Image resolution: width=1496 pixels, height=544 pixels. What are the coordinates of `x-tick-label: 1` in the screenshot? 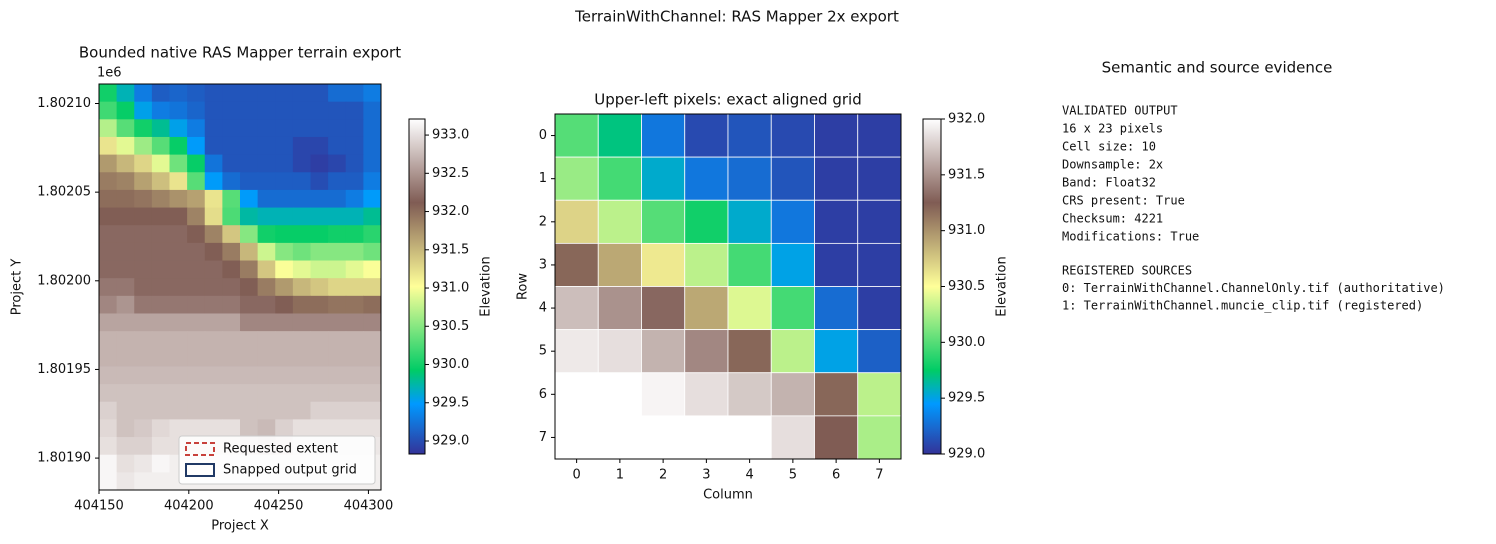 It's located at (620, 475).